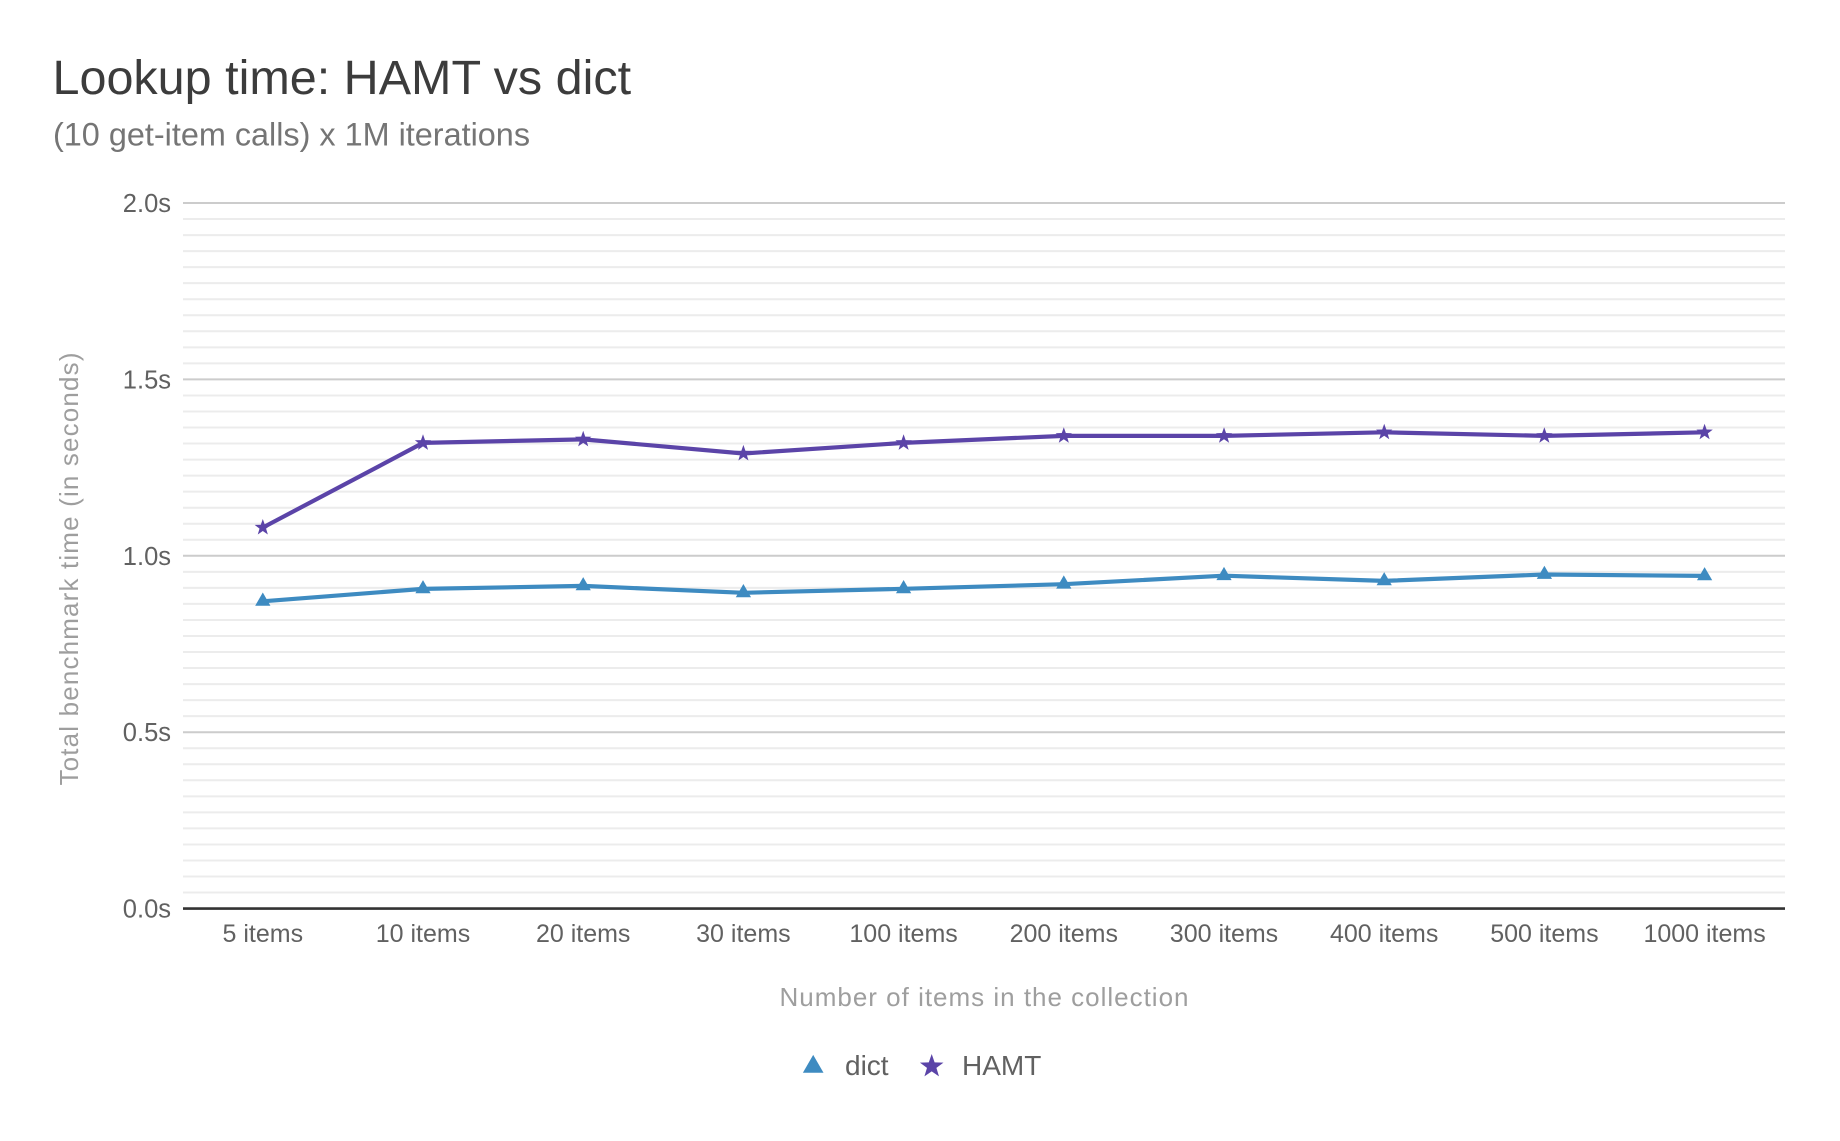 Image resolution: width=1840 pixels, height=1141 pixels. Describe the element at coordinates (291, 135) in the screenshot. I see `svg-text:(10 get-item calls) x 1M itera: (10 get-item calls) x 1M iterations` at that location.